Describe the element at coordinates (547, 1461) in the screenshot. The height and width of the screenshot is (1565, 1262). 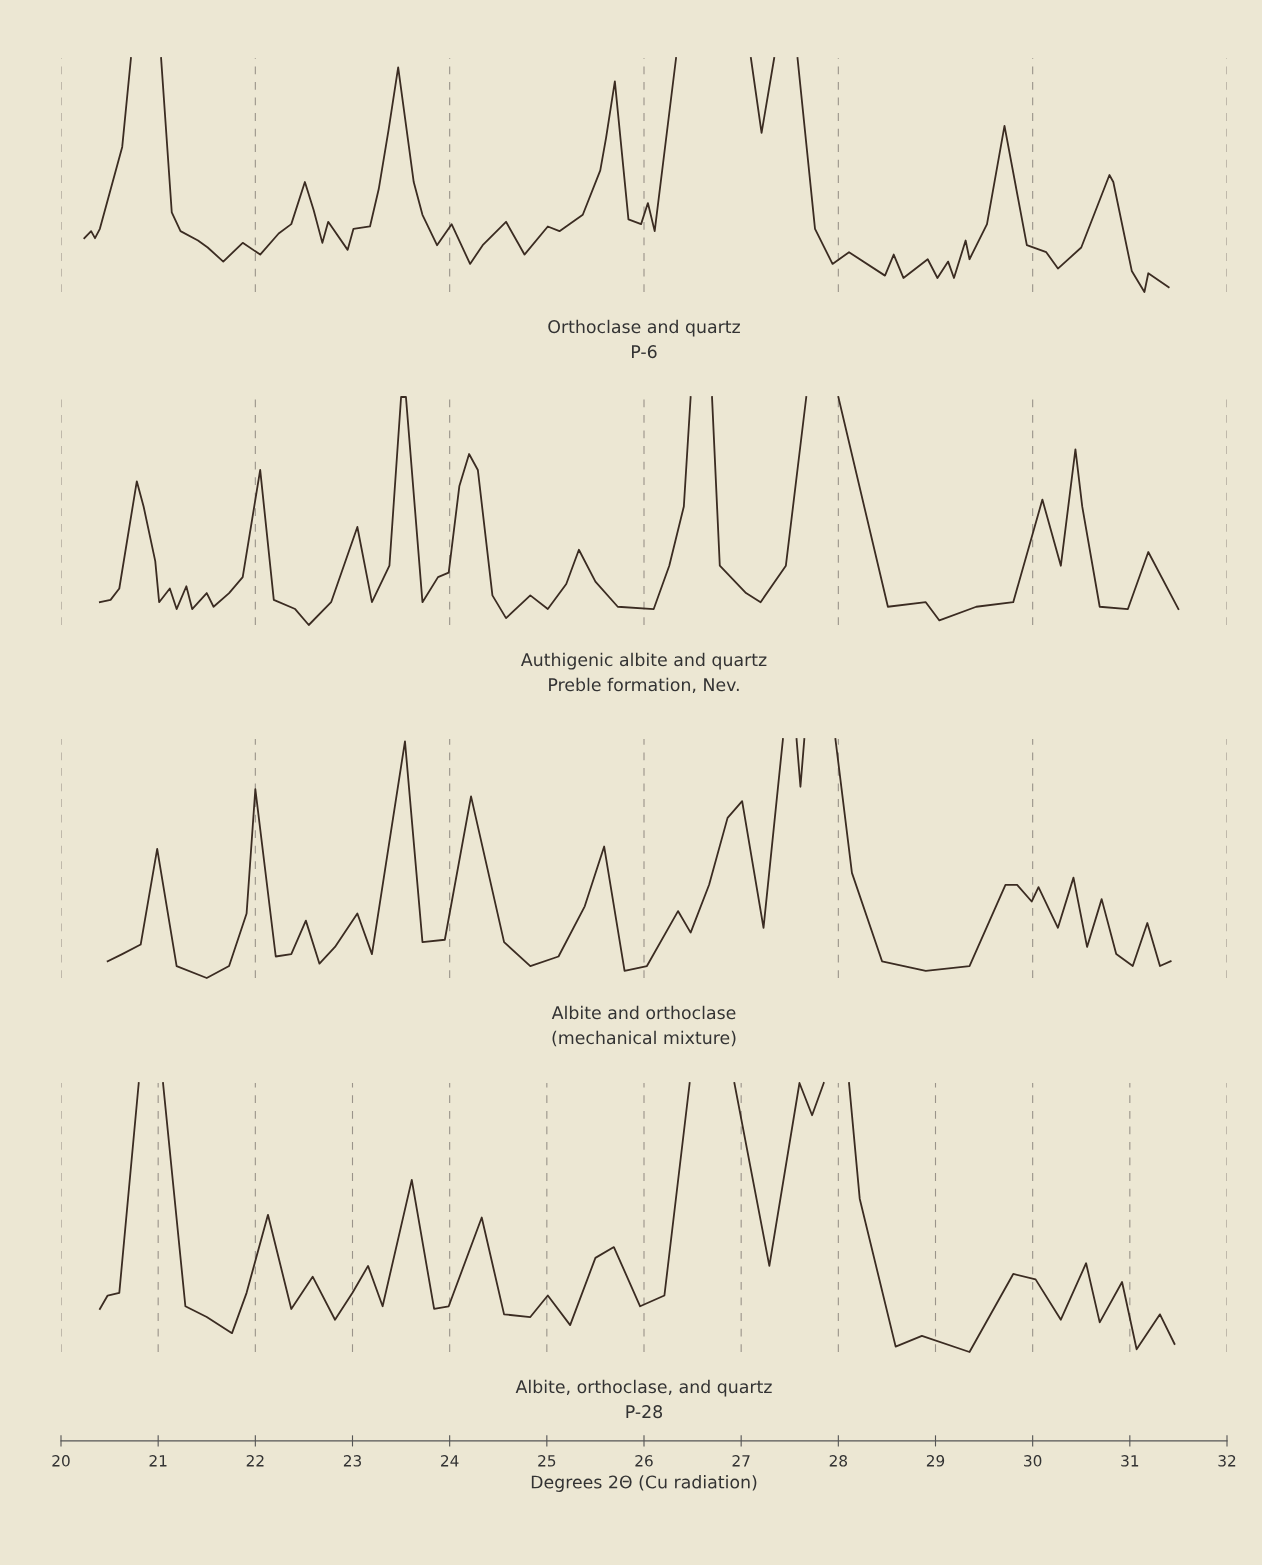
I see `x-tick-label: 25` at that location.